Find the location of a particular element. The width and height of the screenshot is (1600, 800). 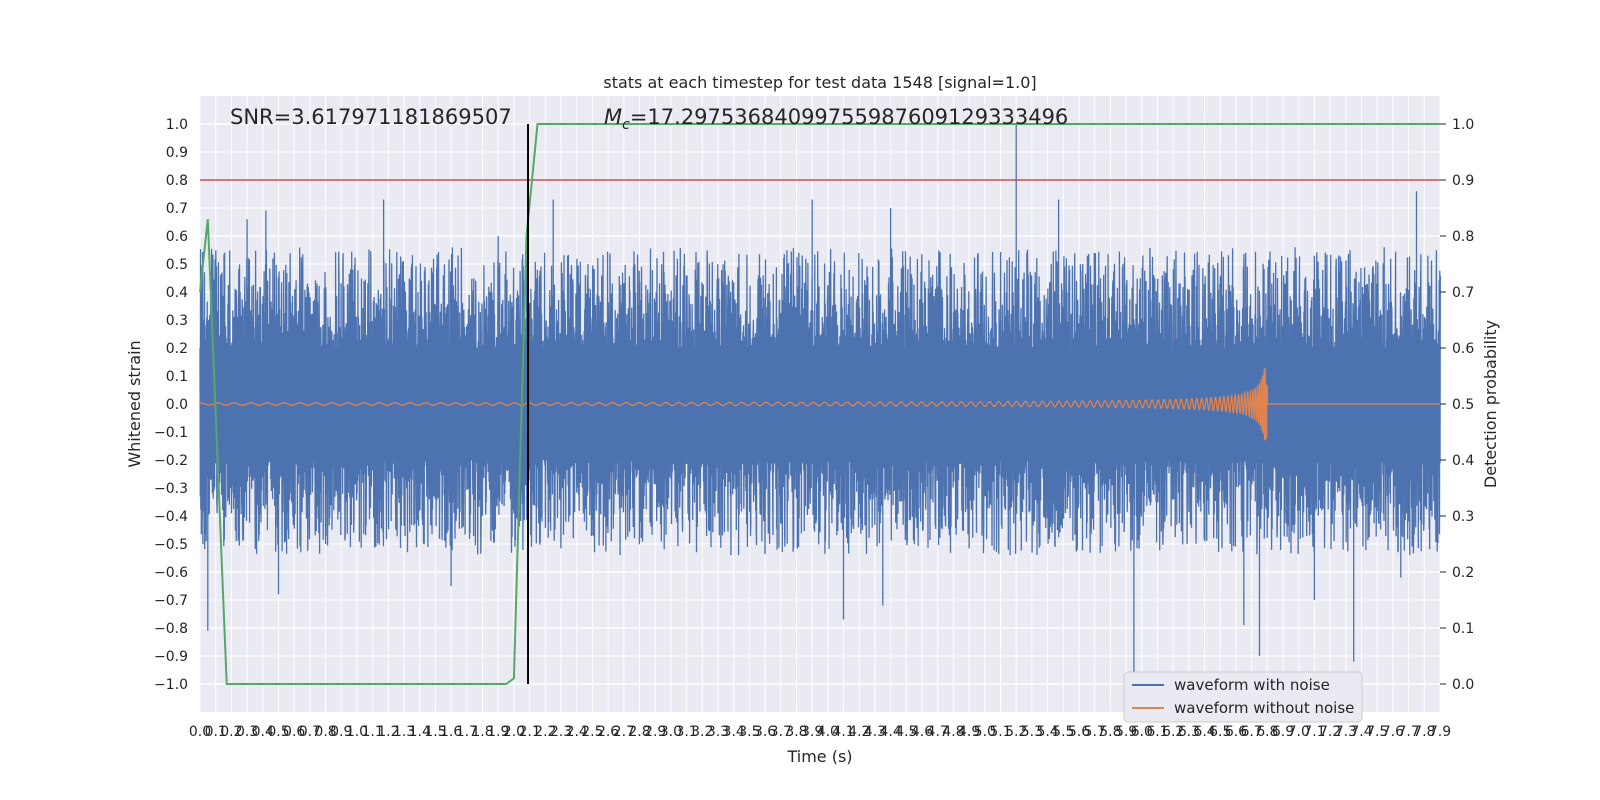

x-tick-label: 5.2 is located at coordinates (1016, 732).